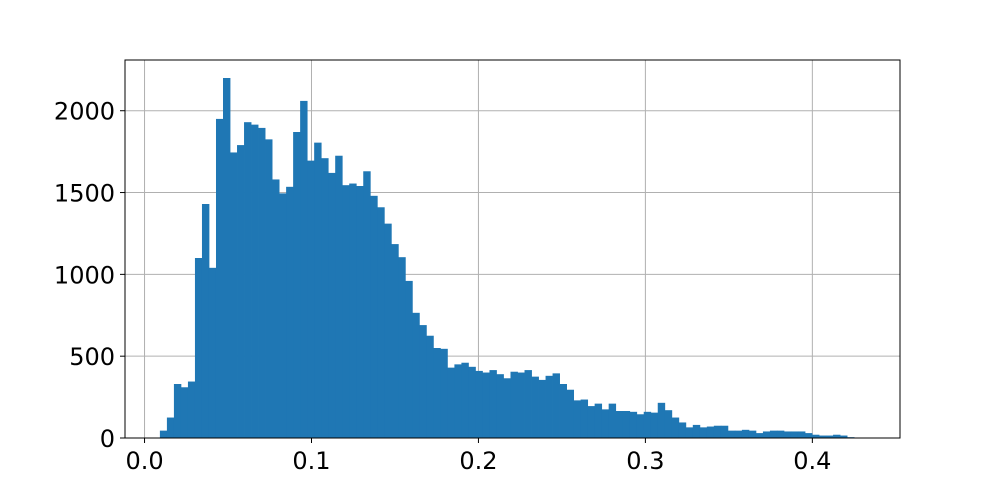  Describe the element at coordinates (84, 194) in the screenshot. I see `y-tick-label: 1500` at that location.